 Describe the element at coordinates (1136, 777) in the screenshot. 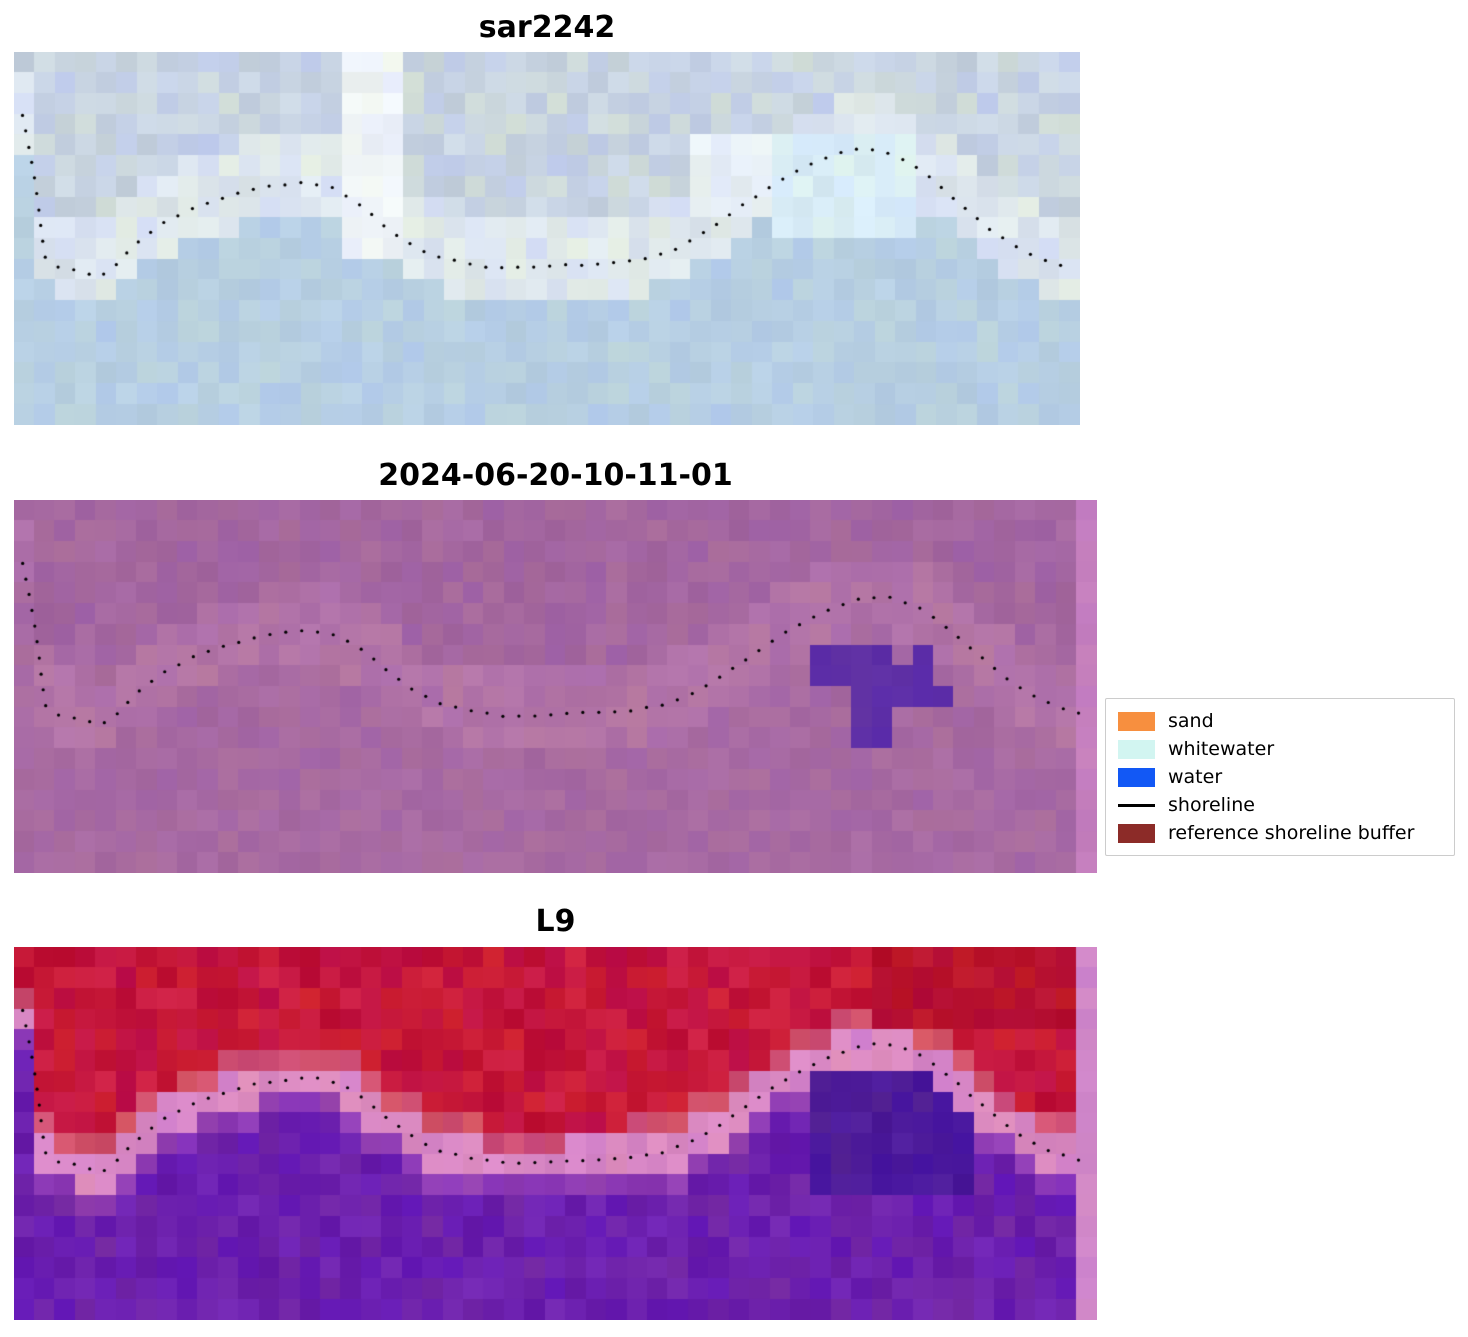

I see `water-swatch` at that location.